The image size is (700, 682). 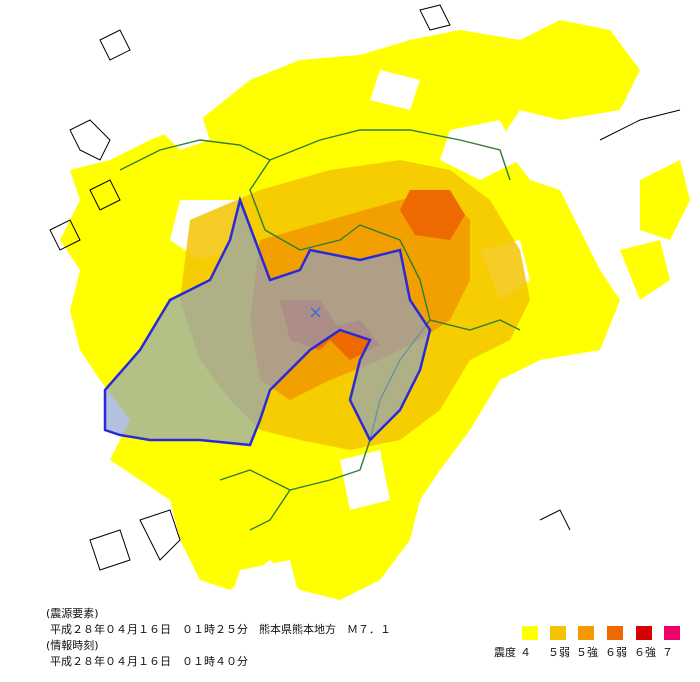 I want to click on legend-label: ６強, so click(x=645, y=652).